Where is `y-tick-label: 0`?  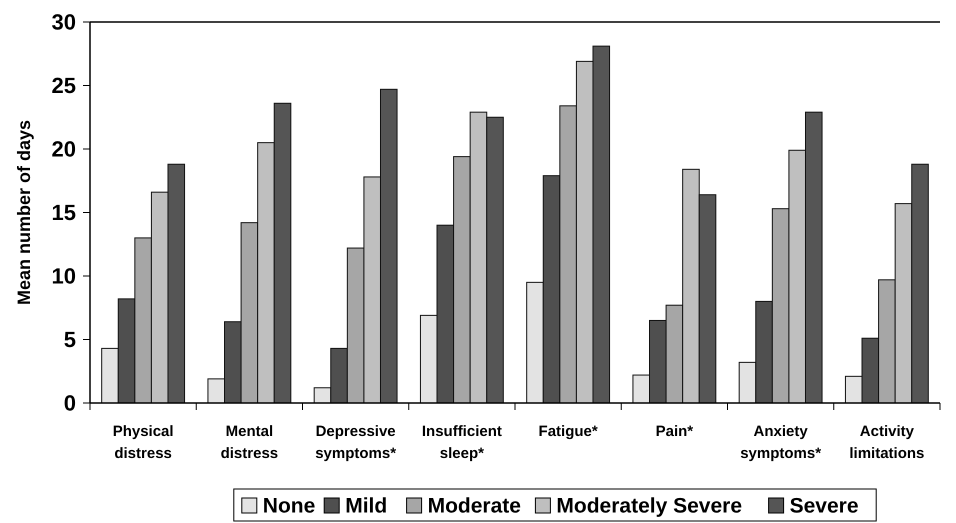
y-tick-label: 0 is located at coordinates (70, 403).